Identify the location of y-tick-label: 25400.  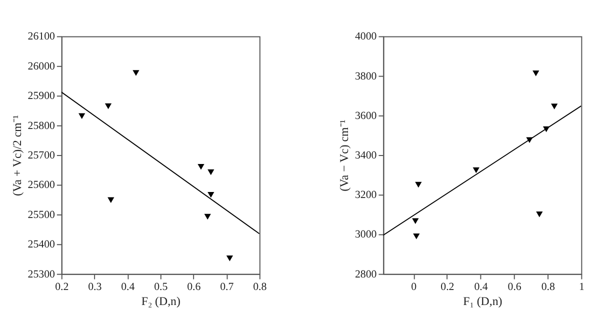
(42, 244).